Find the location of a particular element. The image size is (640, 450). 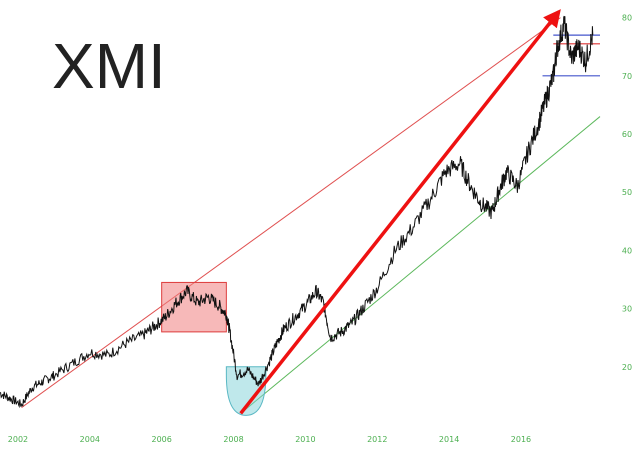

y-tick-label-50: 50 is located at coordinates (627, 192).